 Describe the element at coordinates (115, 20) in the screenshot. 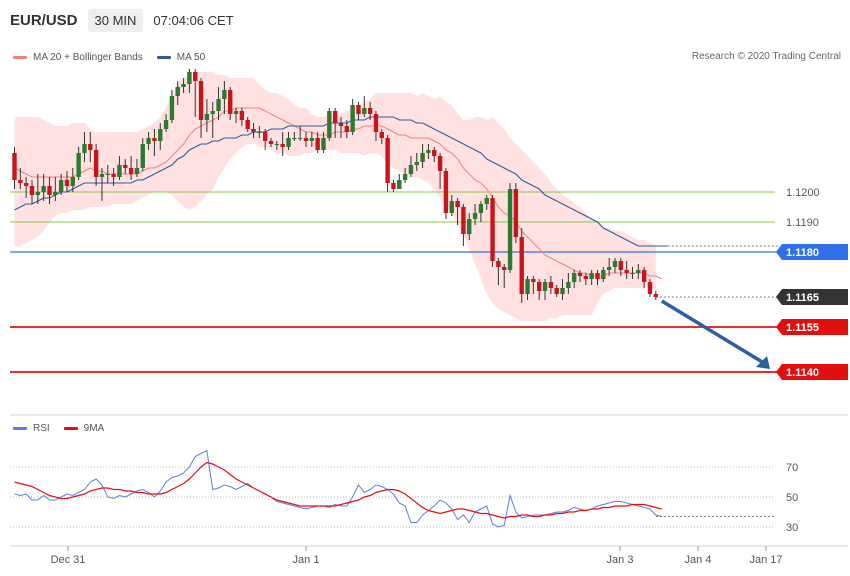

I see `timeframe-button: 30 MIN` at that location.